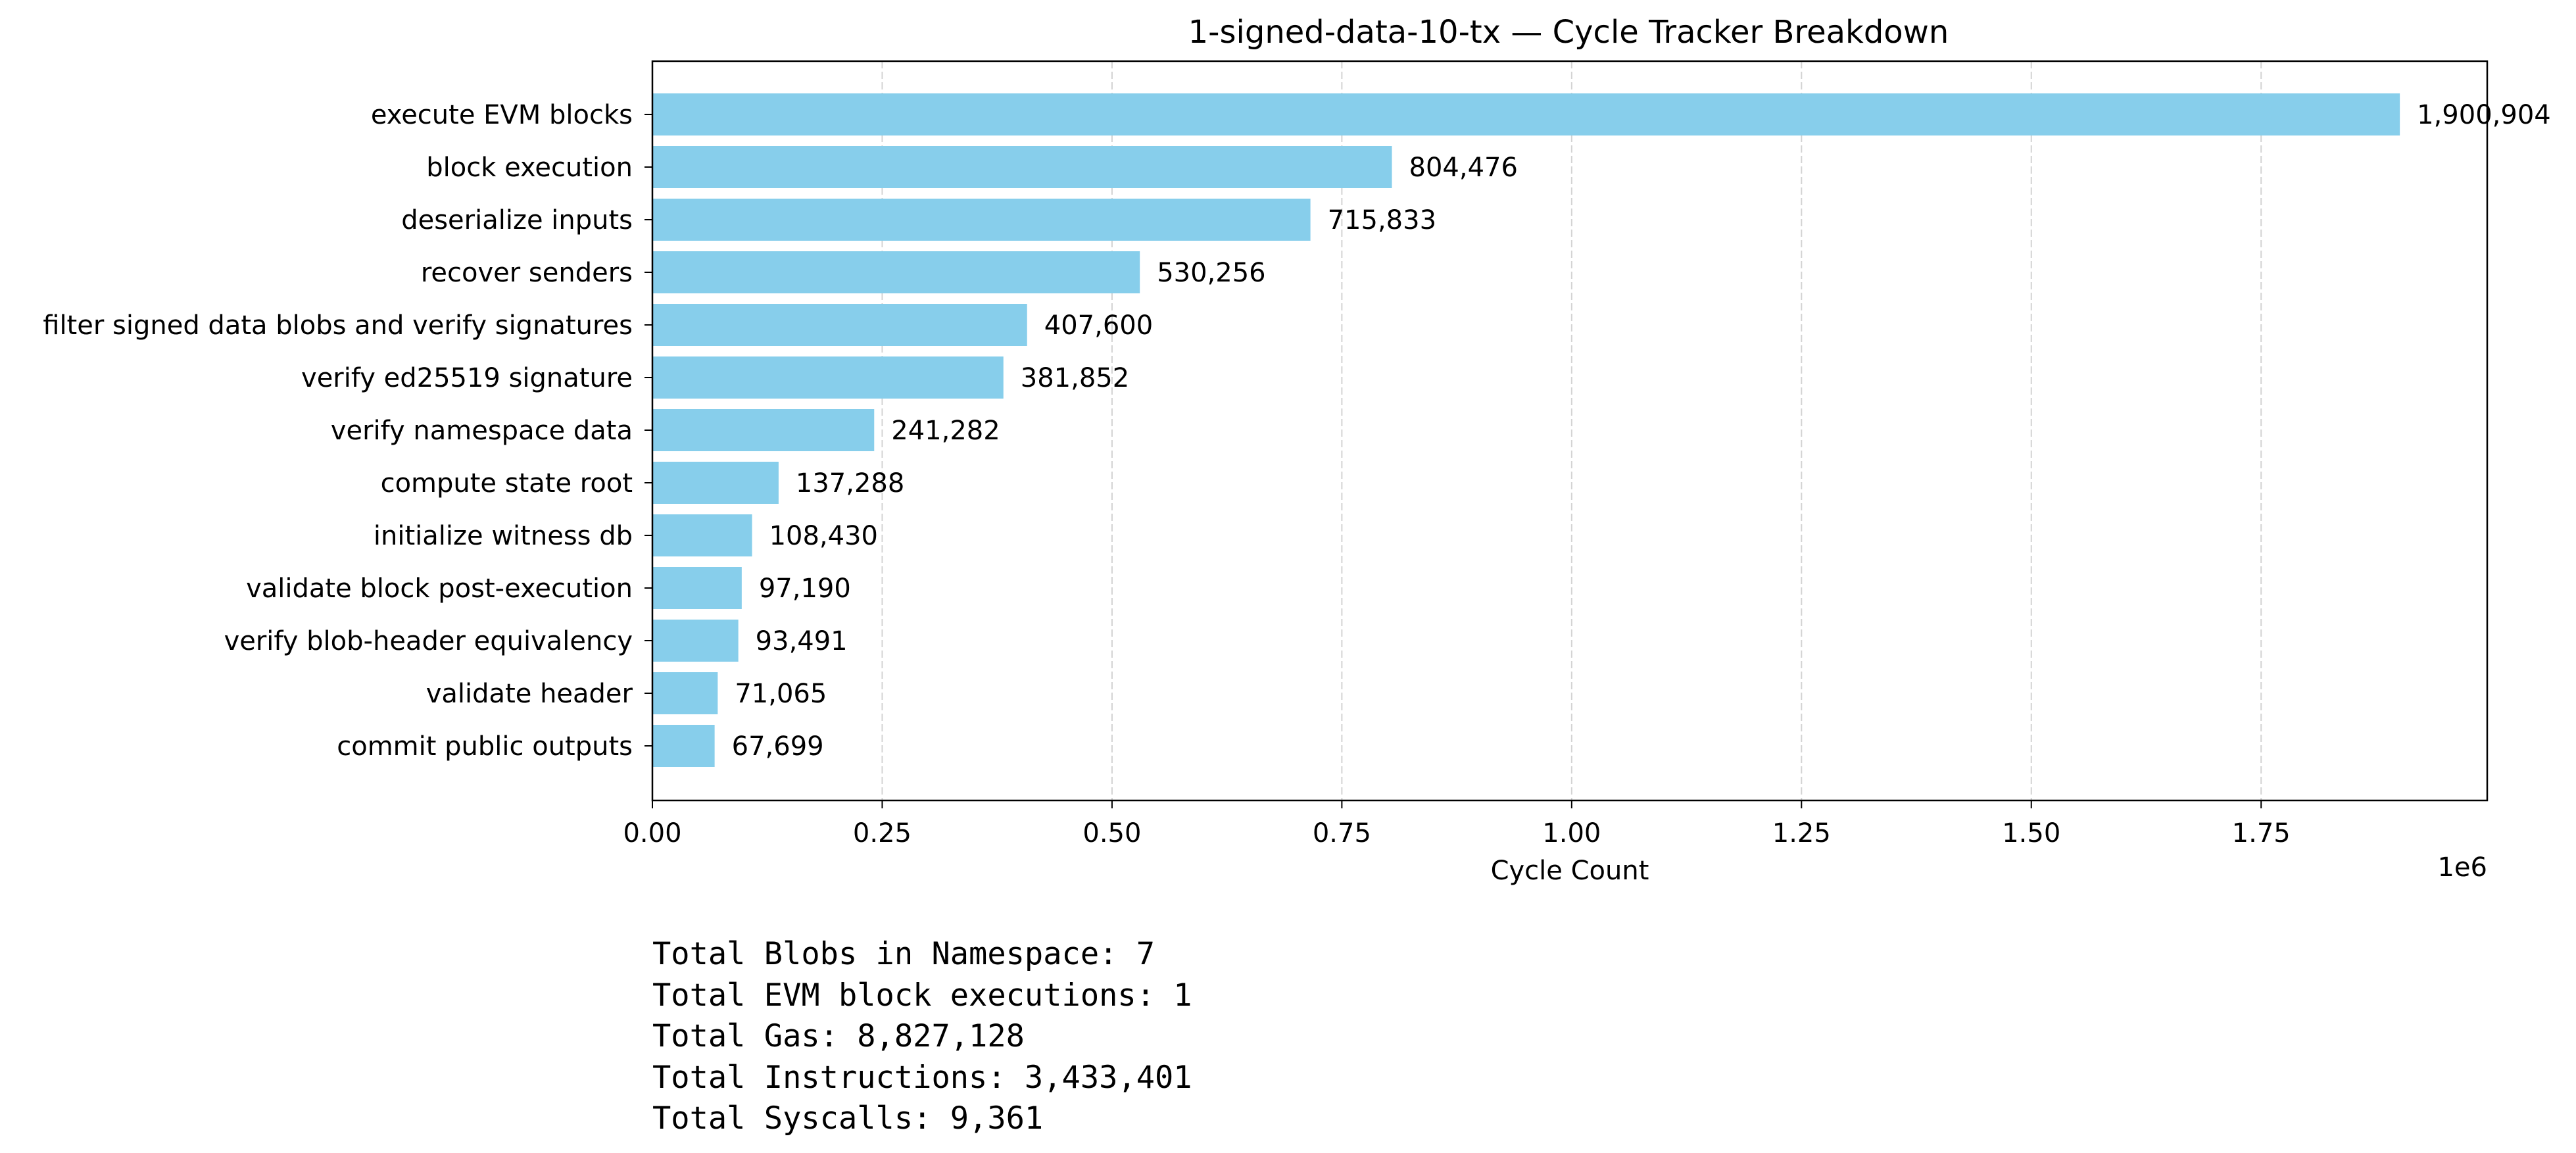  What do you see at coordinates (1098, 325) in the screenshot?
I see `bar-value-label: 407,600` at bounding box center [1098, 325].